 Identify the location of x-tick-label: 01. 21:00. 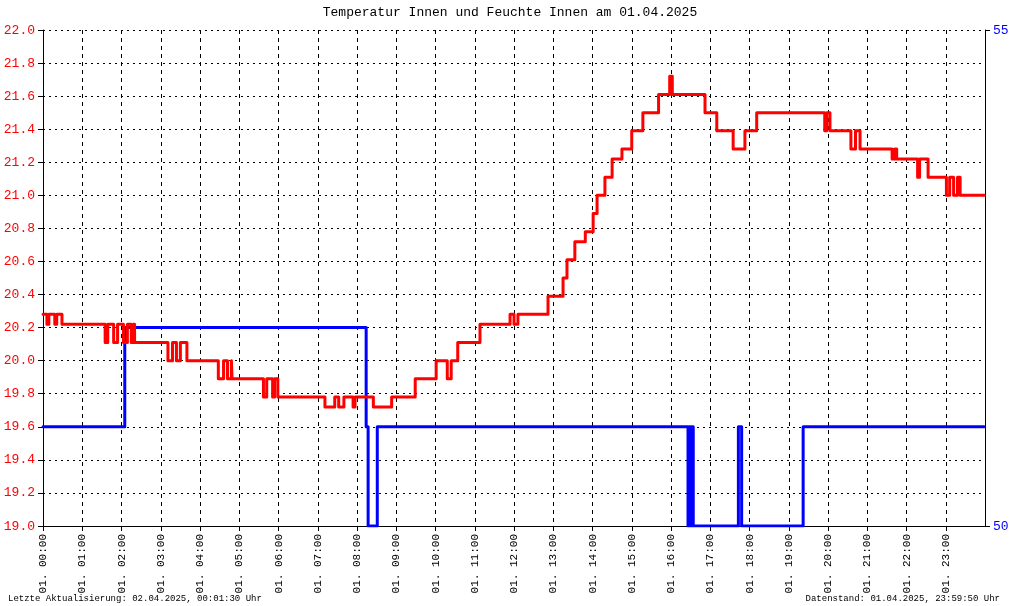
(867, 564).